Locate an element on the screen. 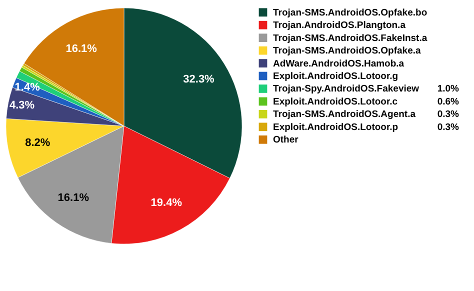  legend-label: Trojan-Spy.AndroidOS.Fakeview is located at coordinates (346, 89).